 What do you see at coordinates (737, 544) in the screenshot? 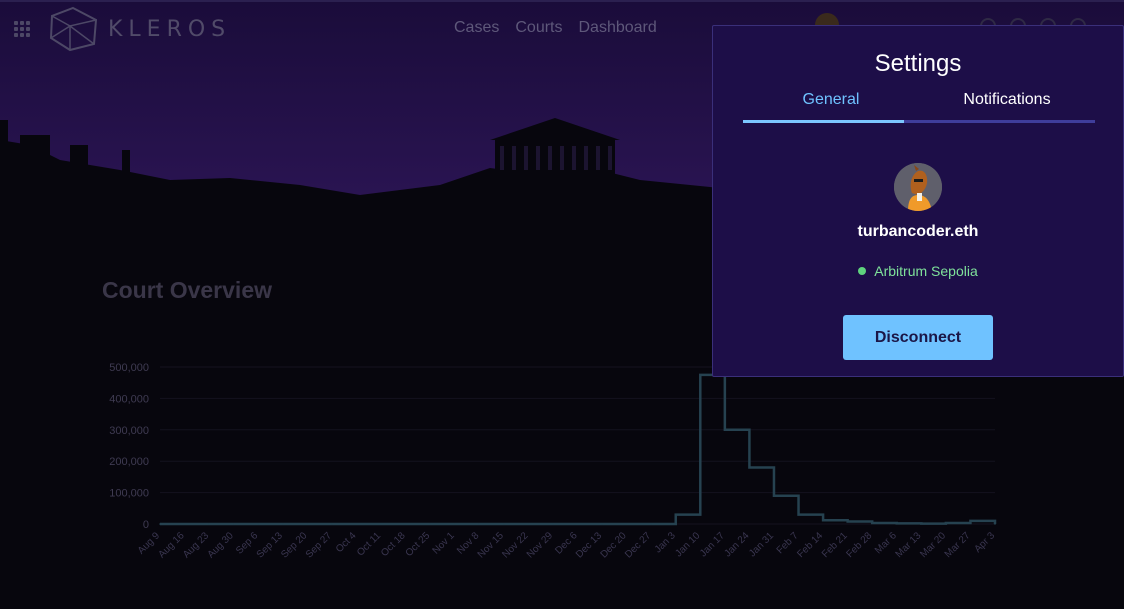
I see `x-tick-label: Jan 24` at bounding box center [737, 544].